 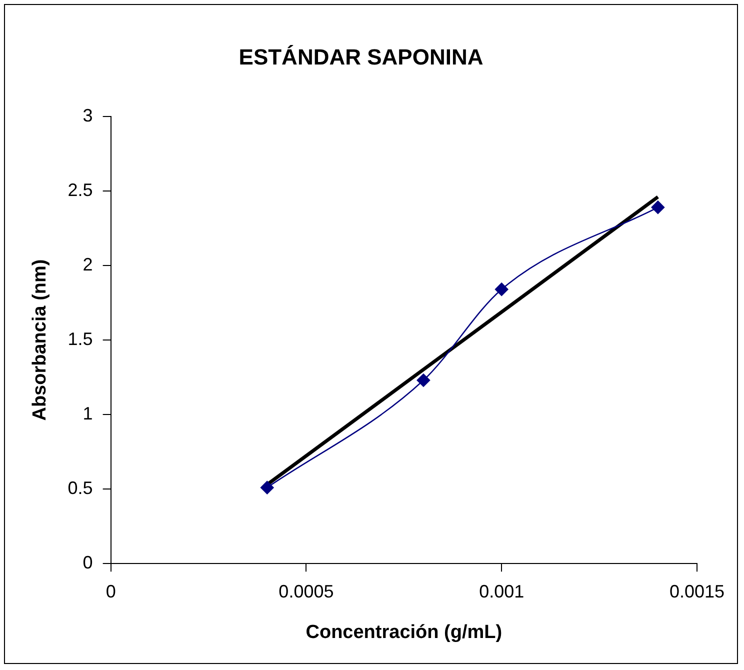 What do you see at coordinates (306, 591) in the screenshot?
I see `x-tick-label: 0.0005` at bounding box center [306, 591].